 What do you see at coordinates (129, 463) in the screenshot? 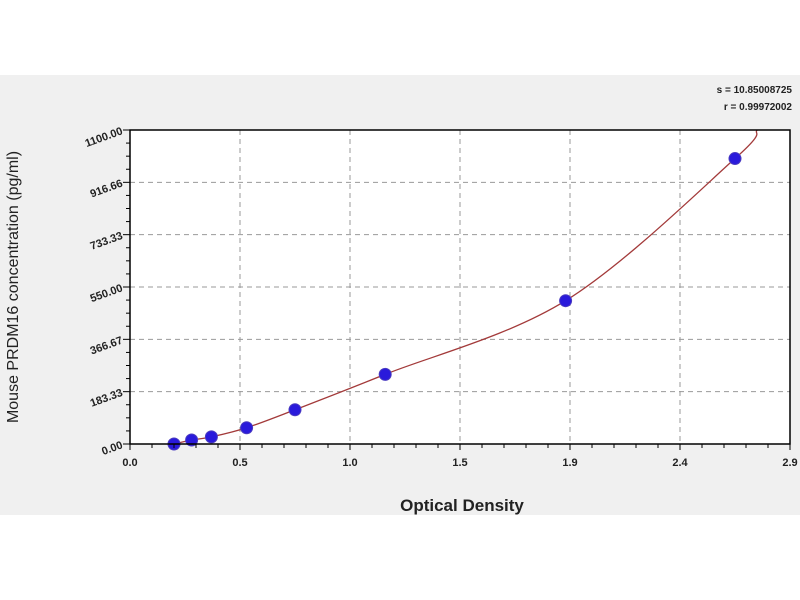
I see `x-tick-label: 0.0` at bounding box center [129, 463].